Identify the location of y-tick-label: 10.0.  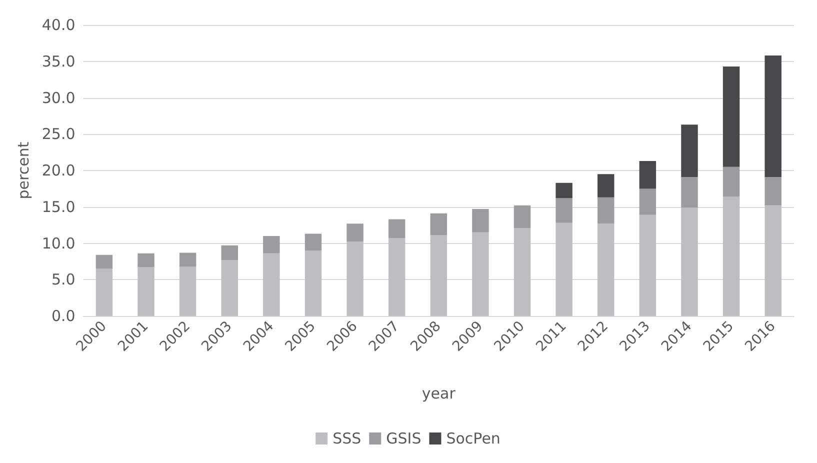
(59, 243).